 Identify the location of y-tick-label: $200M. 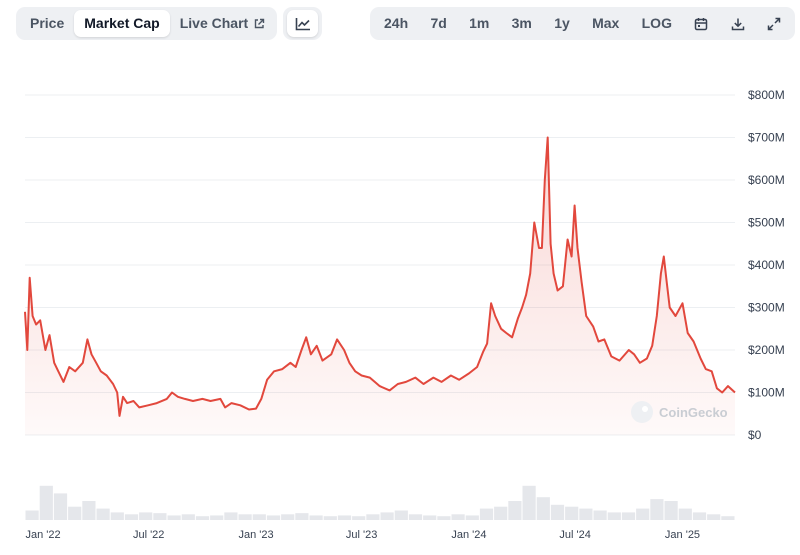
(766, 350).